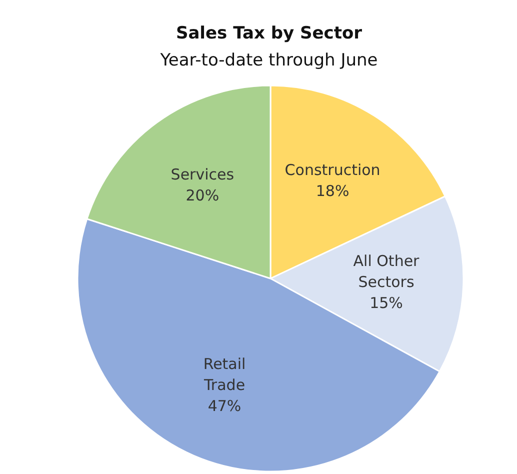 This screenshot has width=517, height=474. Describe the element at coordinates (386, 303) in the screenshot. I see `data-label: 15%` at that location.